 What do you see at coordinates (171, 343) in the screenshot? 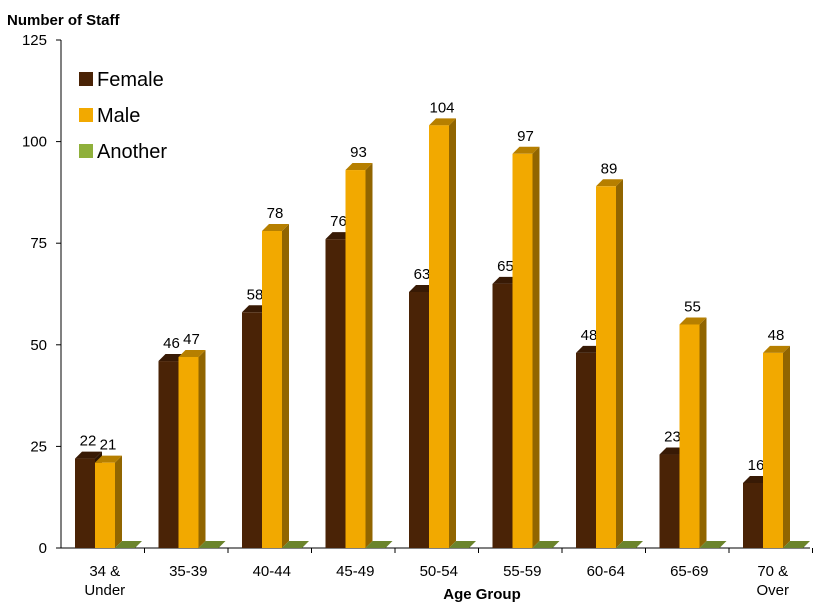
I see `data-label: 46` at bounding box center [171, 343].